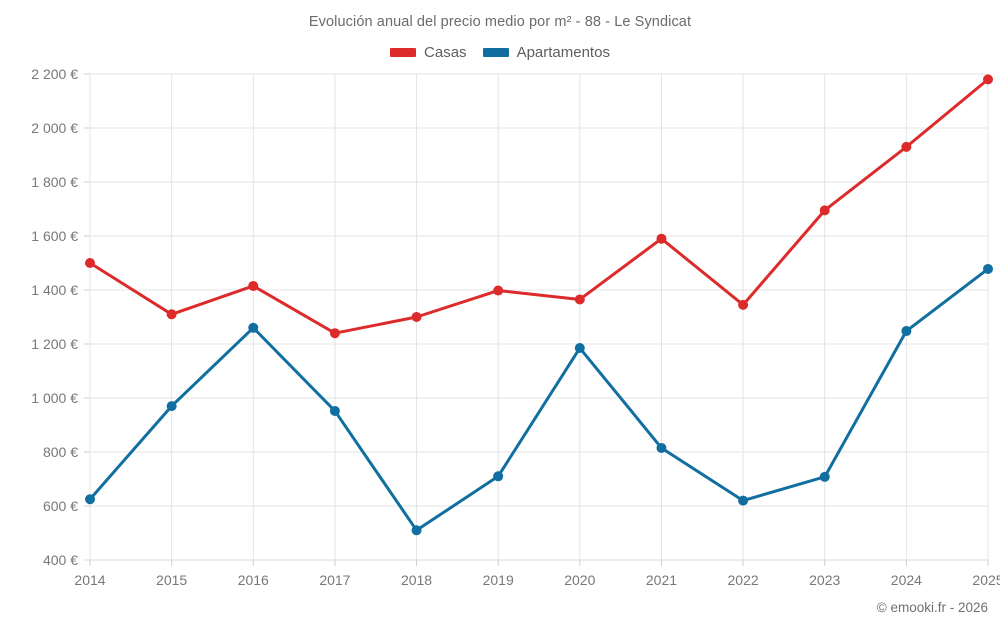 This screenshot has height=625, width=1000. I want to click on legend-swatch-apartamentos, so click(495, 52).